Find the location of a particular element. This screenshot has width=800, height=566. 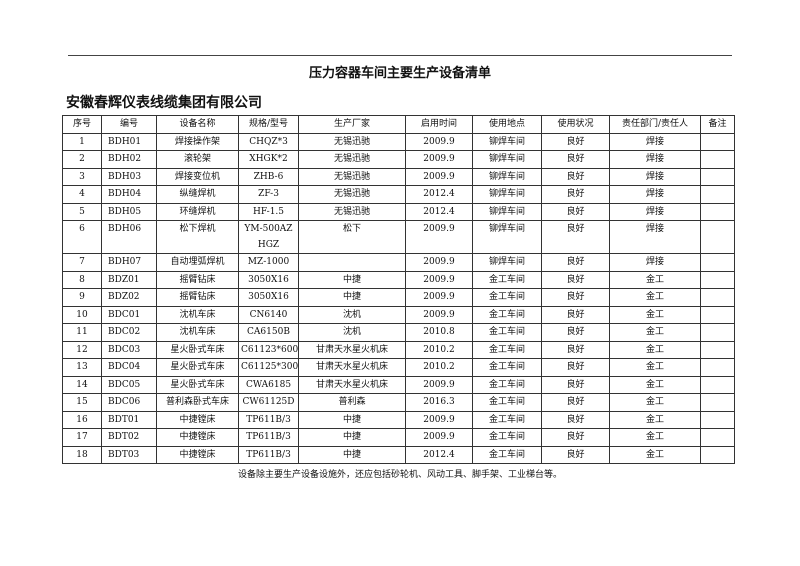

table-cell: 14 is located at coordinates (82, 384).